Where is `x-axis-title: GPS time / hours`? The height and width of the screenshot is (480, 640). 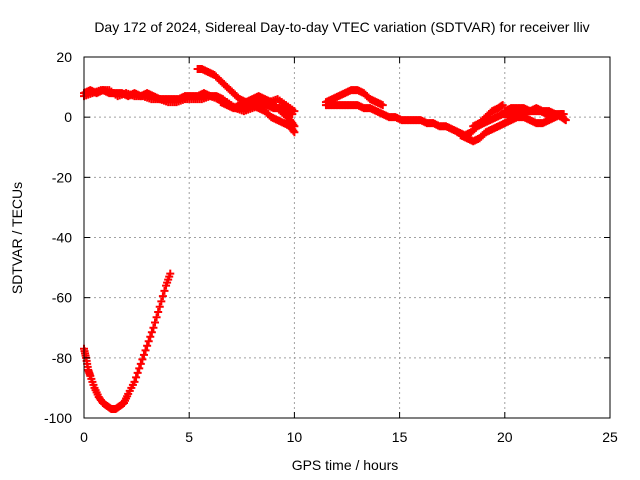 x-axis-title: GPS time / hours is located at coordinates (345, 465).